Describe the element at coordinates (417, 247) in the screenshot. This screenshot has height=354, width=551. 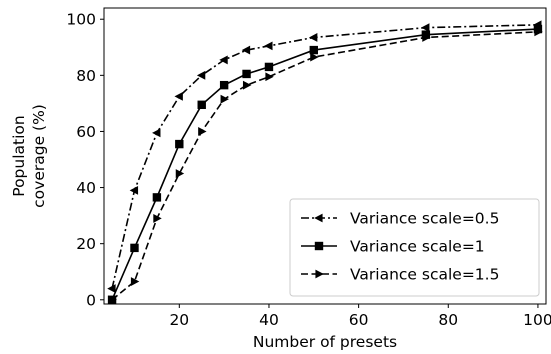
I see `legend-label: Variance scale=1` at that location.